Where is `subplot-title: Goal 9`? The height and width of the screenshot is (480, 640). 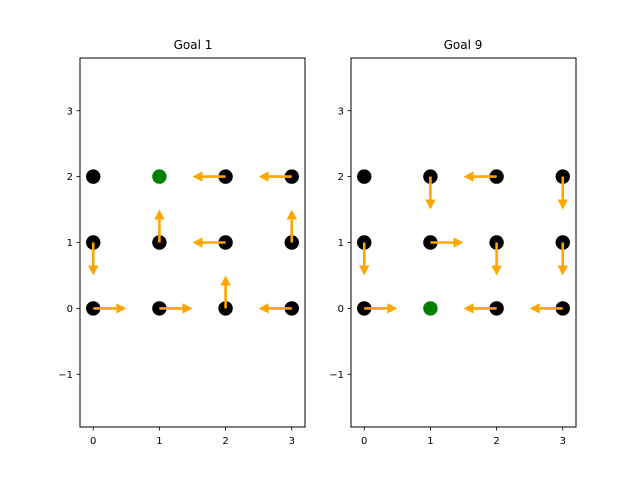
subplot-title: Goal 9 is located at coordinates (463, 45).